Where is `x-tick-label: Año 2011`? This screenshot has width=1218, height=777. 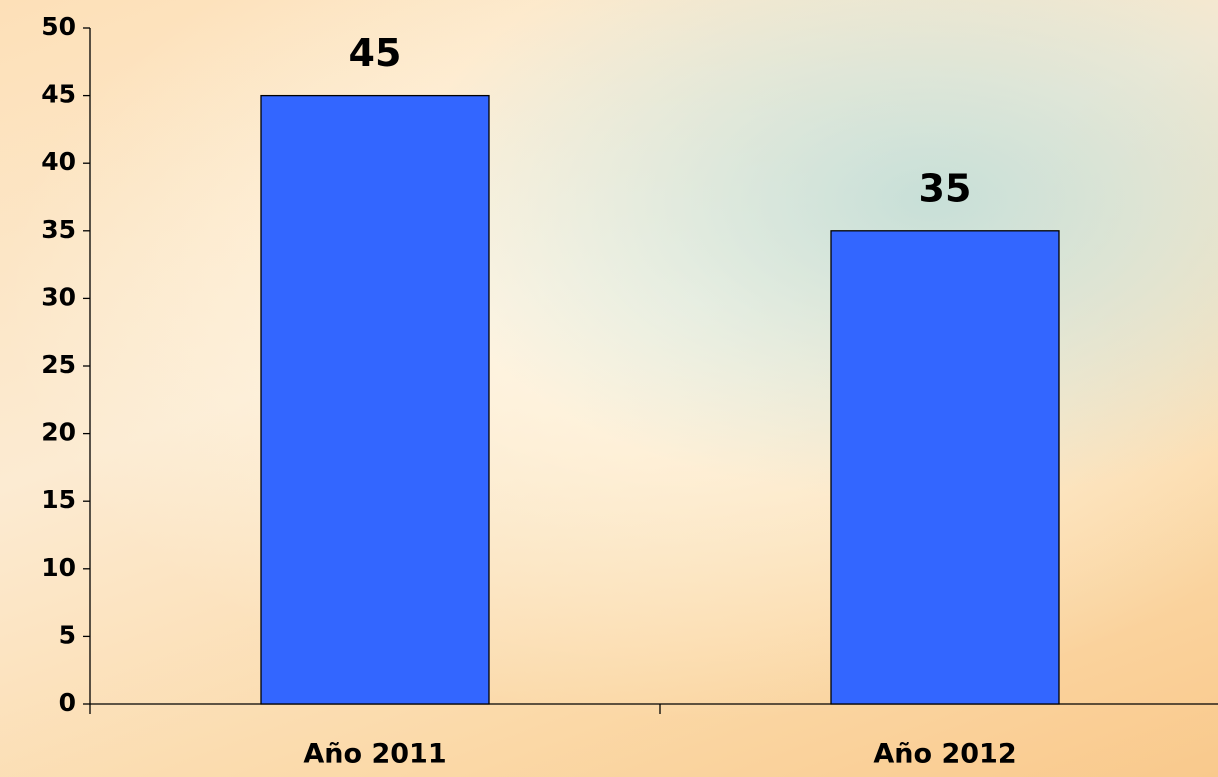 x-tick-label: Año 2011 is located at coordinates (374, 754).